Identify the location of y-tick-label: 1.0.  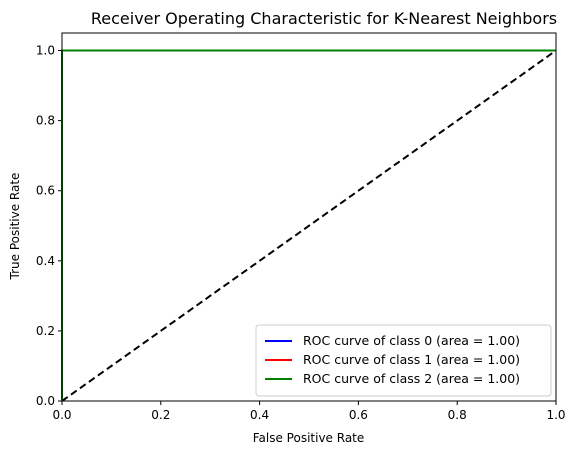
(45, 51).